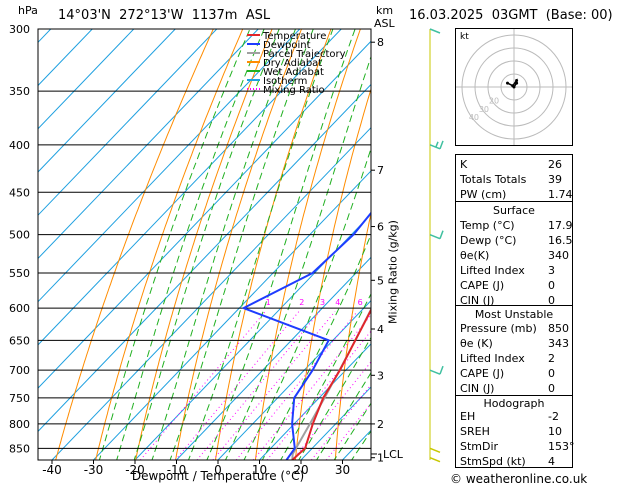 The image size is (629, 486). I want to click on mixing-ratio-label: 4, so click(337, 302).